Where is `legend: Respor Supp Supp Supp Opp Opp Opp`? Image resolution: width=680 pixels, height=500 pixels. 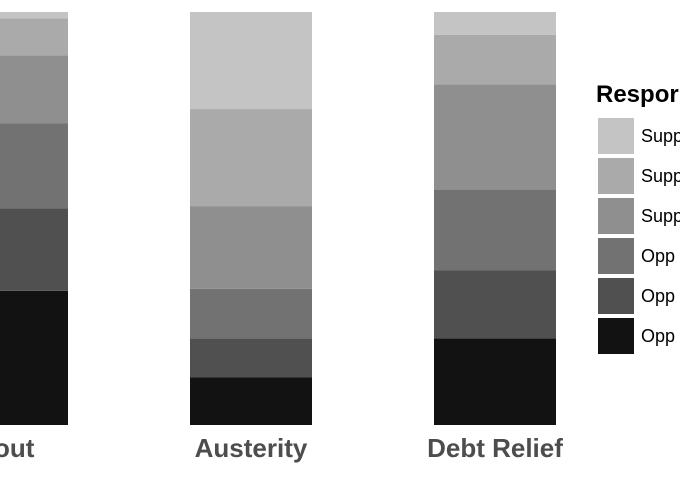 legend: Respor Supp Supp Supp Opp Opp Opp is located at coordinates (638, 217).